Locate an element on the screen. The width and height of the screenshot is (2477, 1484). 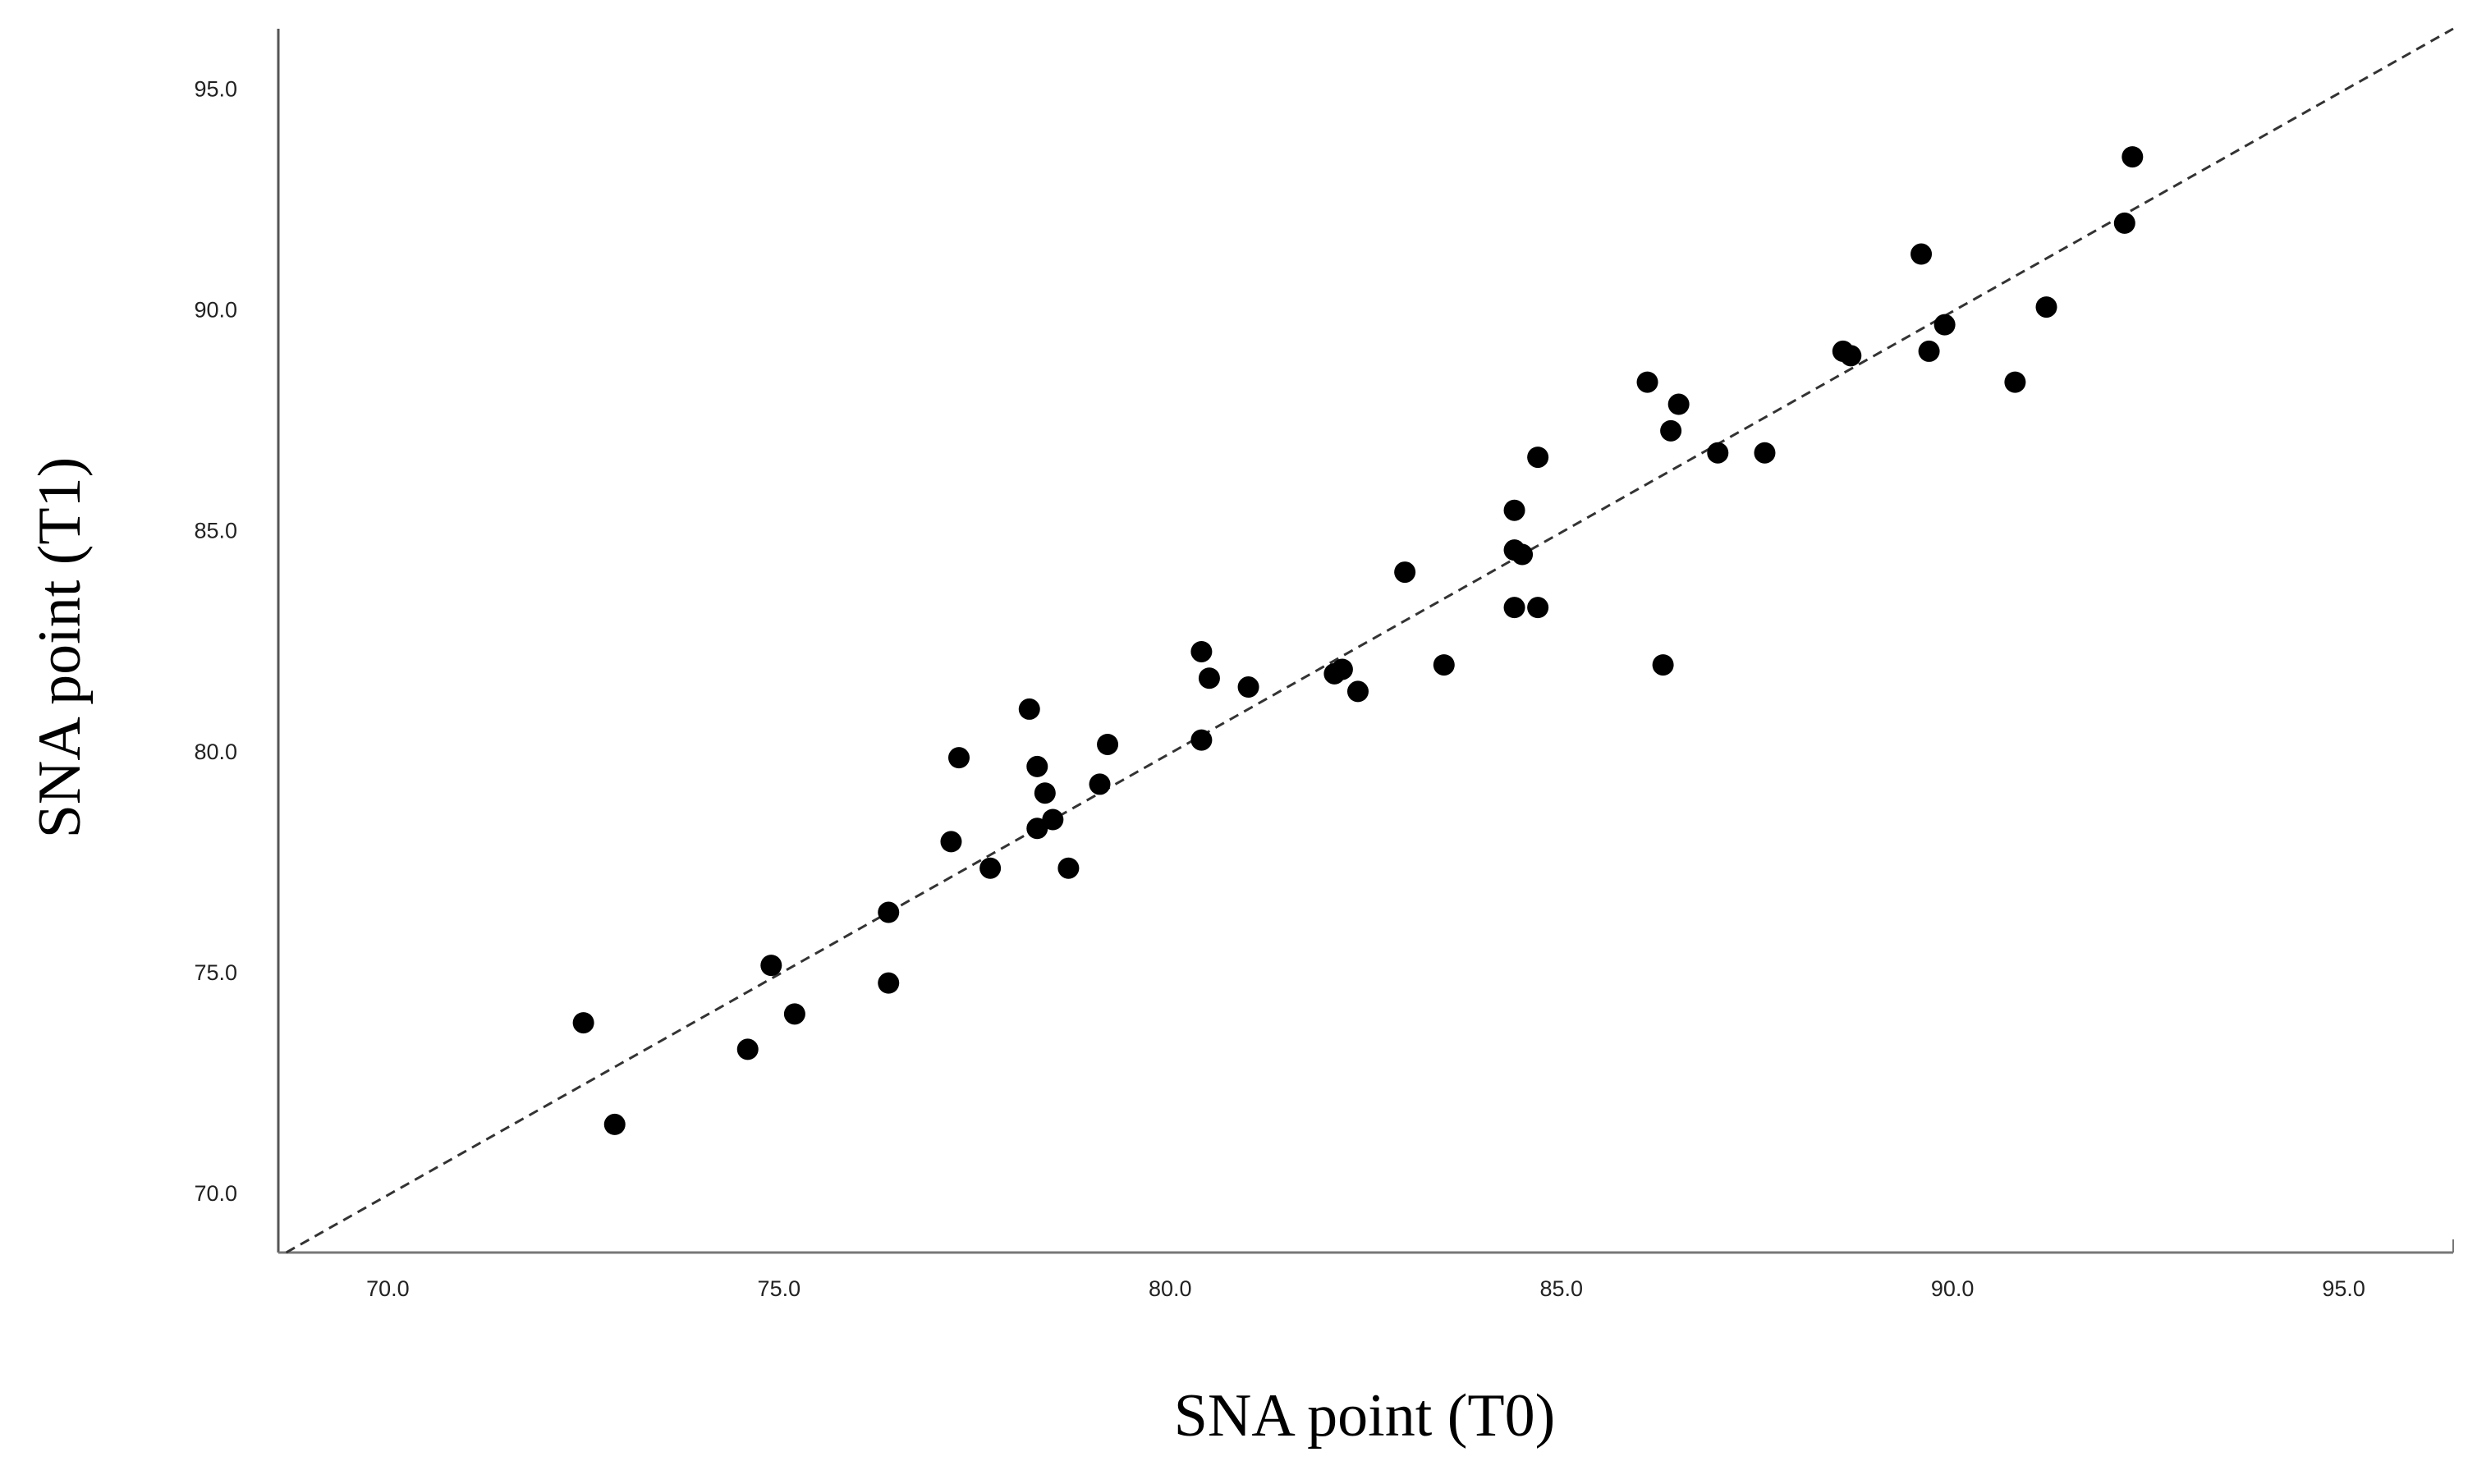
y-tick-label: 70.0 is located at coordinates (215, 1193).